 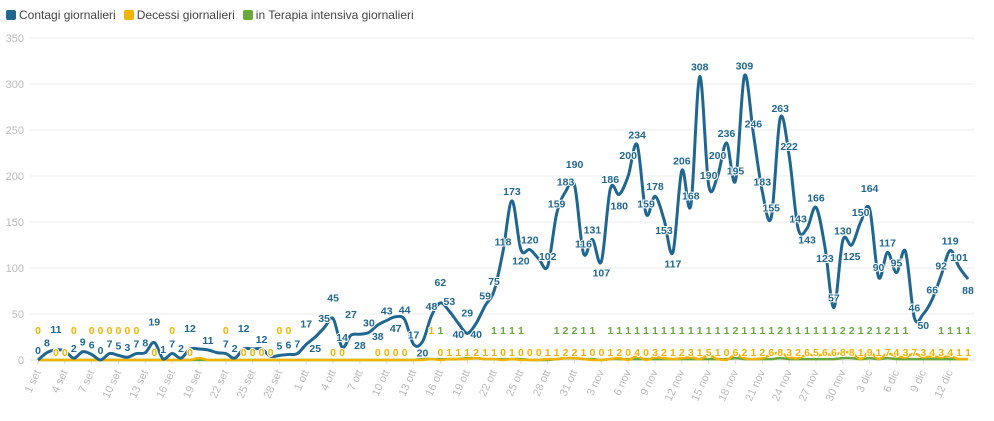 What do you see at coordinates (18, 315) in the screenshot?
I see `y-tick-label: 50` at bounding box center [18, 315].